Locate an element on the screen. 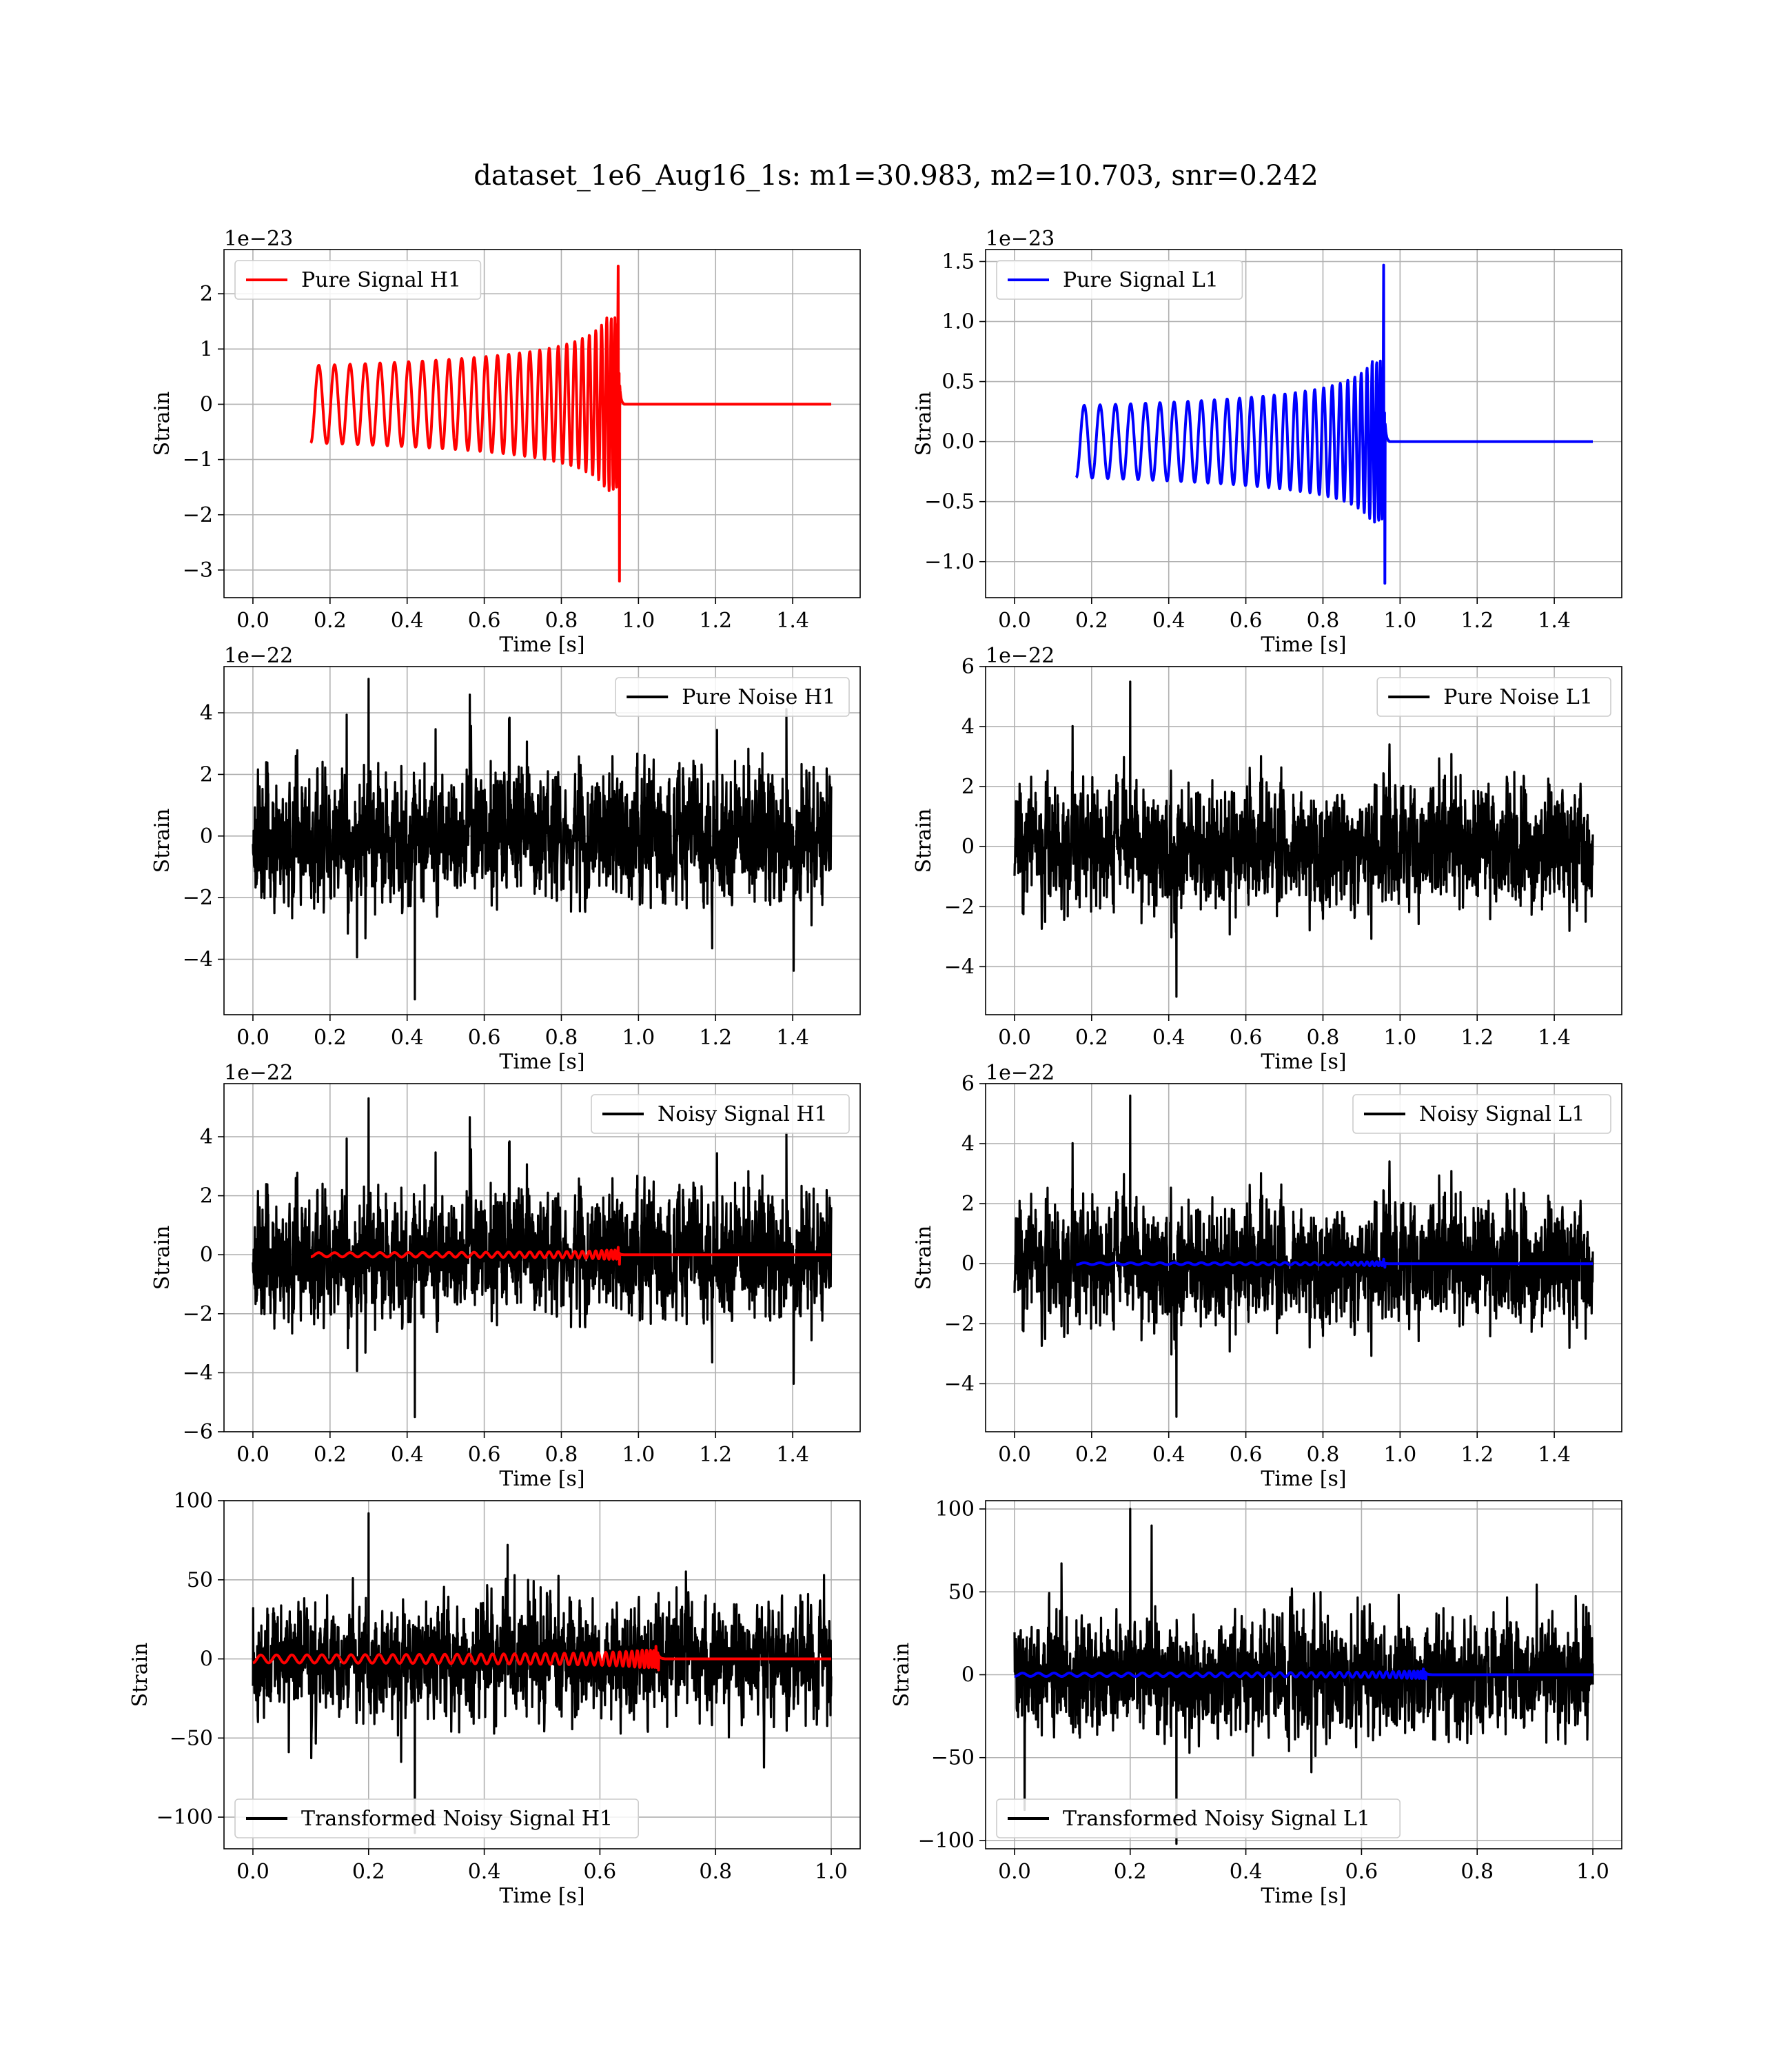 The height and width of the screenshot is (2068, 1792). legend-label: Pure Noise H1 is located at coordinates (758, 697).